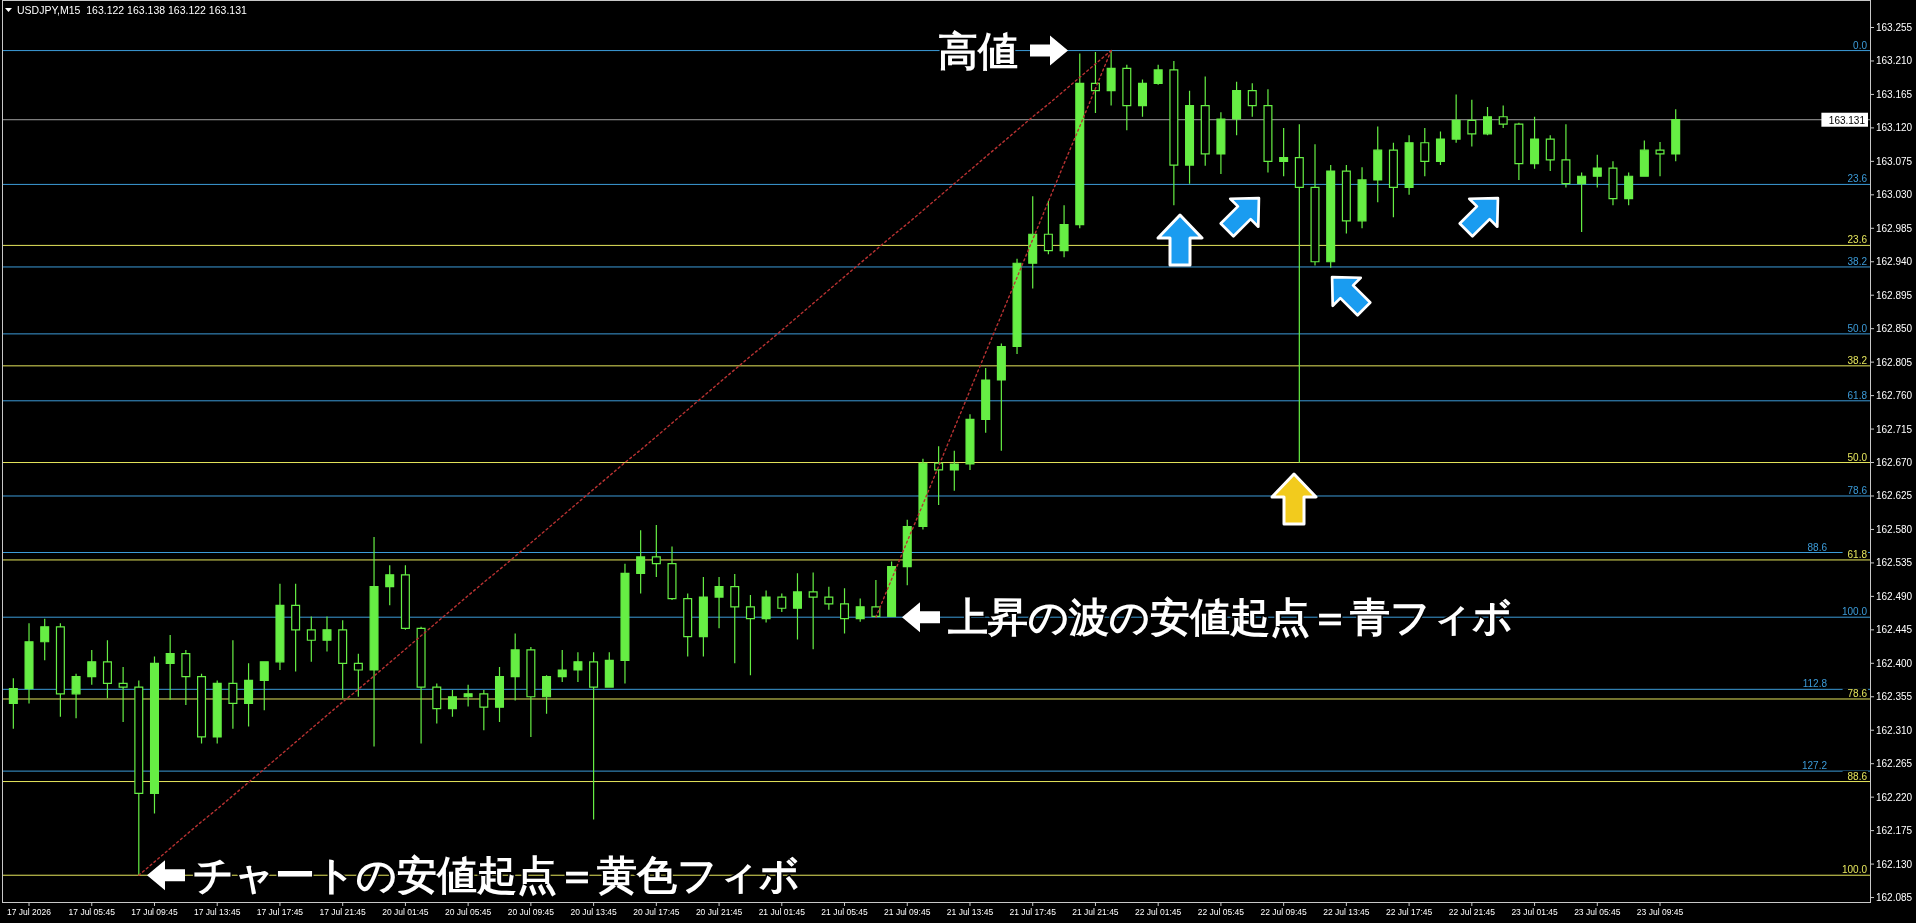  What do you see at coordinates (154, 912) in the screenshot?
I see `x-tick-label: 17 Jul 09:45` at bounding box center [154, 912].